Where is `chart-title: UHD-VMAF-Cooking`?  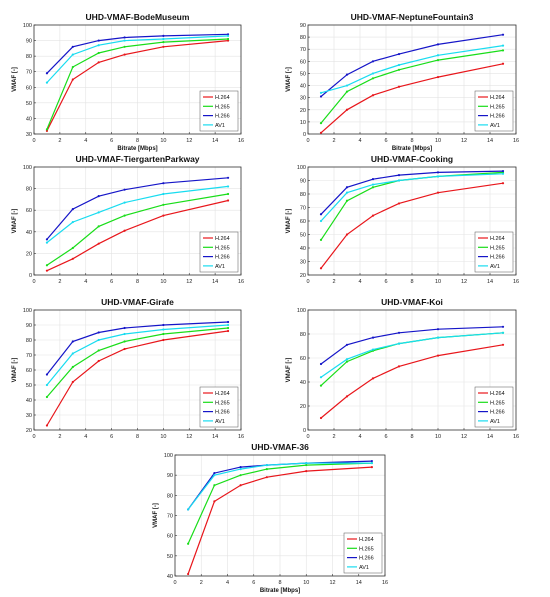 chart-title: UHD-VMAF-Cooking is located at coordinates (412, 159).